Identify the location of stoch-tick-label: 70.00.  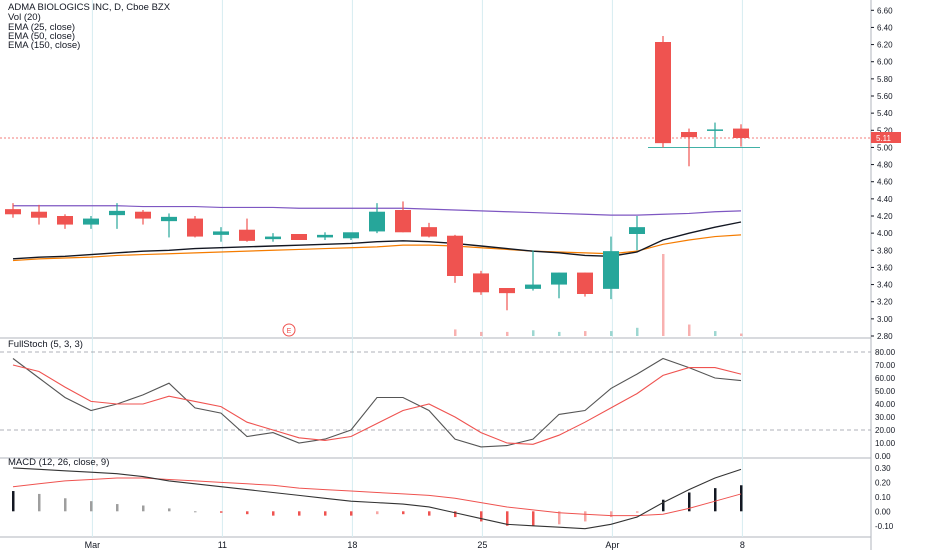
(885, 365).